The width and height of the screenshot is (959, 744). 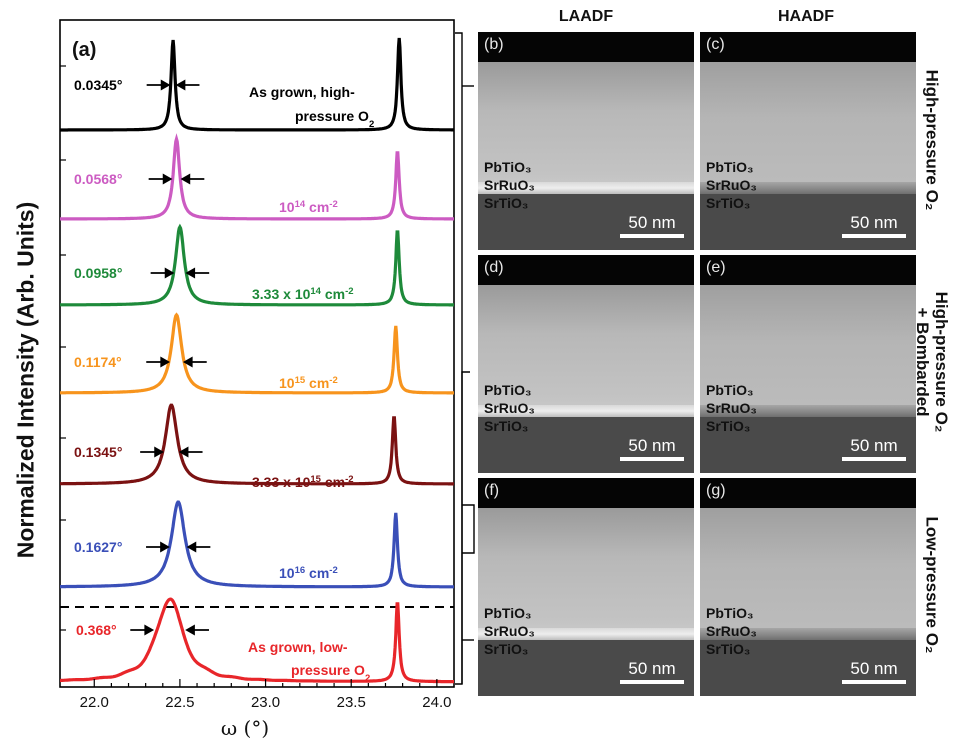 I want to click on x-tick-label: 22.5, so click(x=179, y=702).